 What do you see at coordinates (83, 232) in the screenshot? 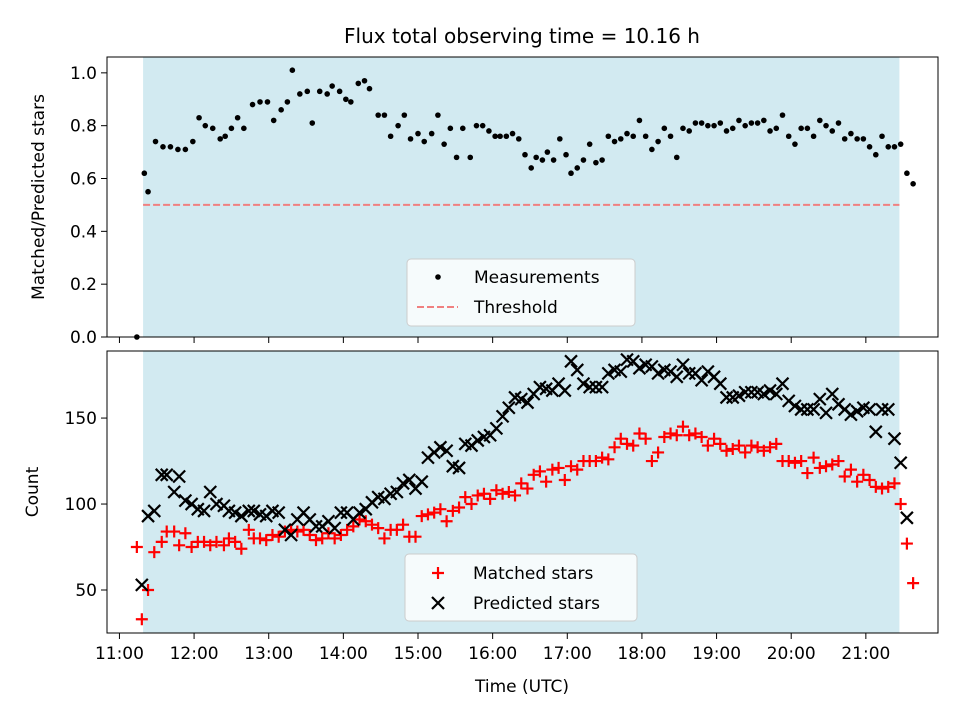
I see `y-tick-label: 0.4` at bounding box center [83, 232].